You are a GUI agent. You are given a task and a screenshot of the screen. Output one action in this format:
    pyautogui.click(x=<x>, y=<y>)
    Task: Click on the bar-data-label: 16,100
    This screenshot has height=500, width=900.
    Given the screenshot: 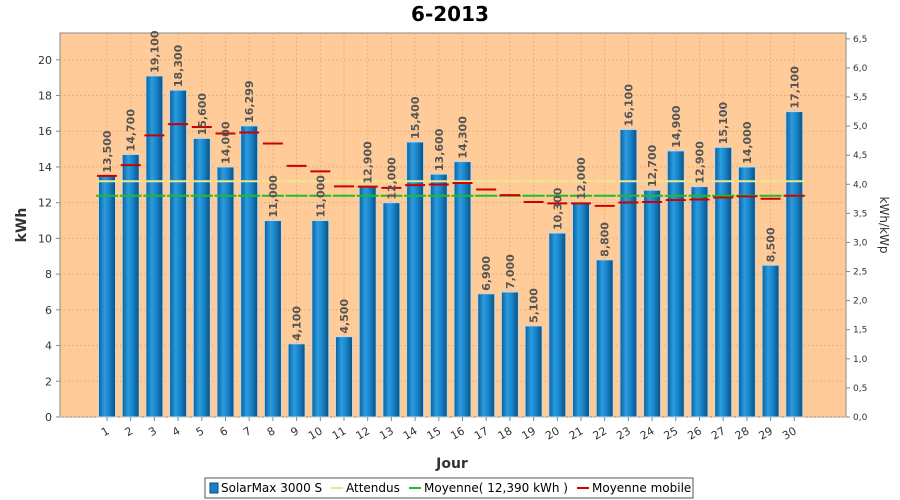 What is the action you would take?
    pyautogui.click(x=628, y=105)
    